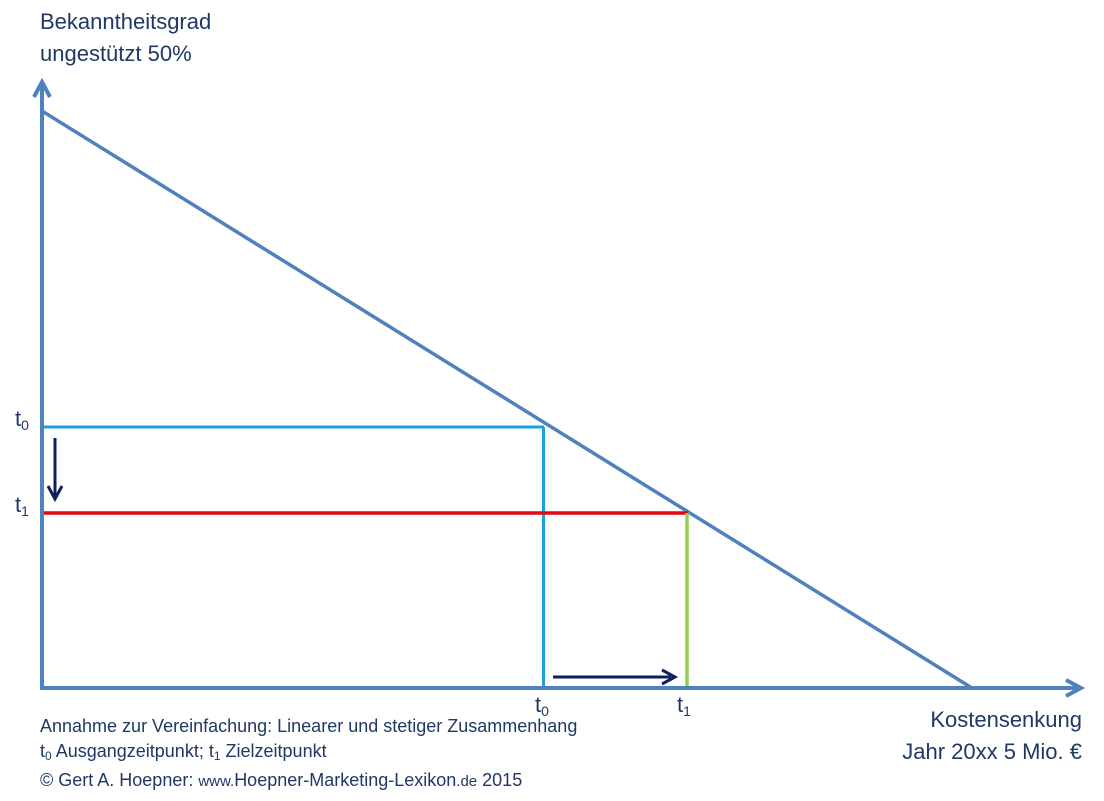 Image resolution: width=1104 pixels, height=801 pixels. I want to click on copyright-text: © Gert A. Hoepner:, so click(119, 780).